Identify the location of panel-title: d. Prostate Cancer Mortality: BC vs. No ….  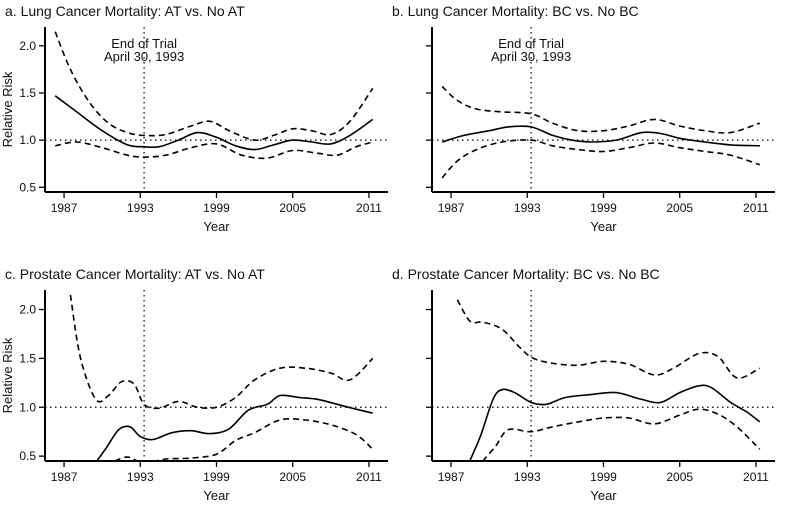
(526, 274).